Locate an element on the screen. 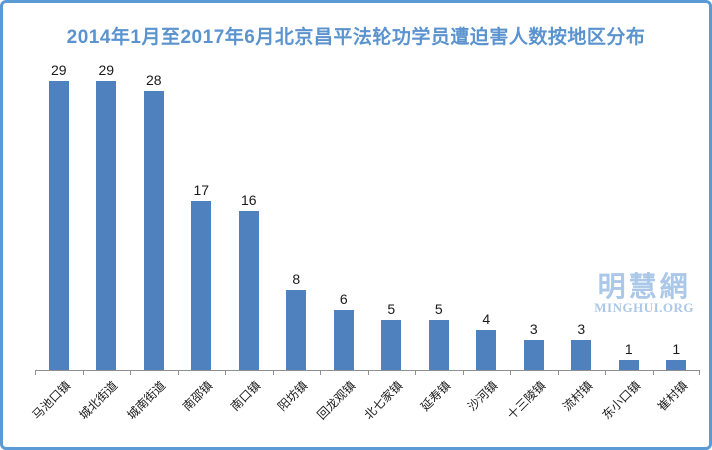 This screenshot has height=450, width=712. chart-title: 2014年1月至2017年6月北京昌平法轮功学员遭迫害人数按地区分布 is located at coordinates (356, 37).